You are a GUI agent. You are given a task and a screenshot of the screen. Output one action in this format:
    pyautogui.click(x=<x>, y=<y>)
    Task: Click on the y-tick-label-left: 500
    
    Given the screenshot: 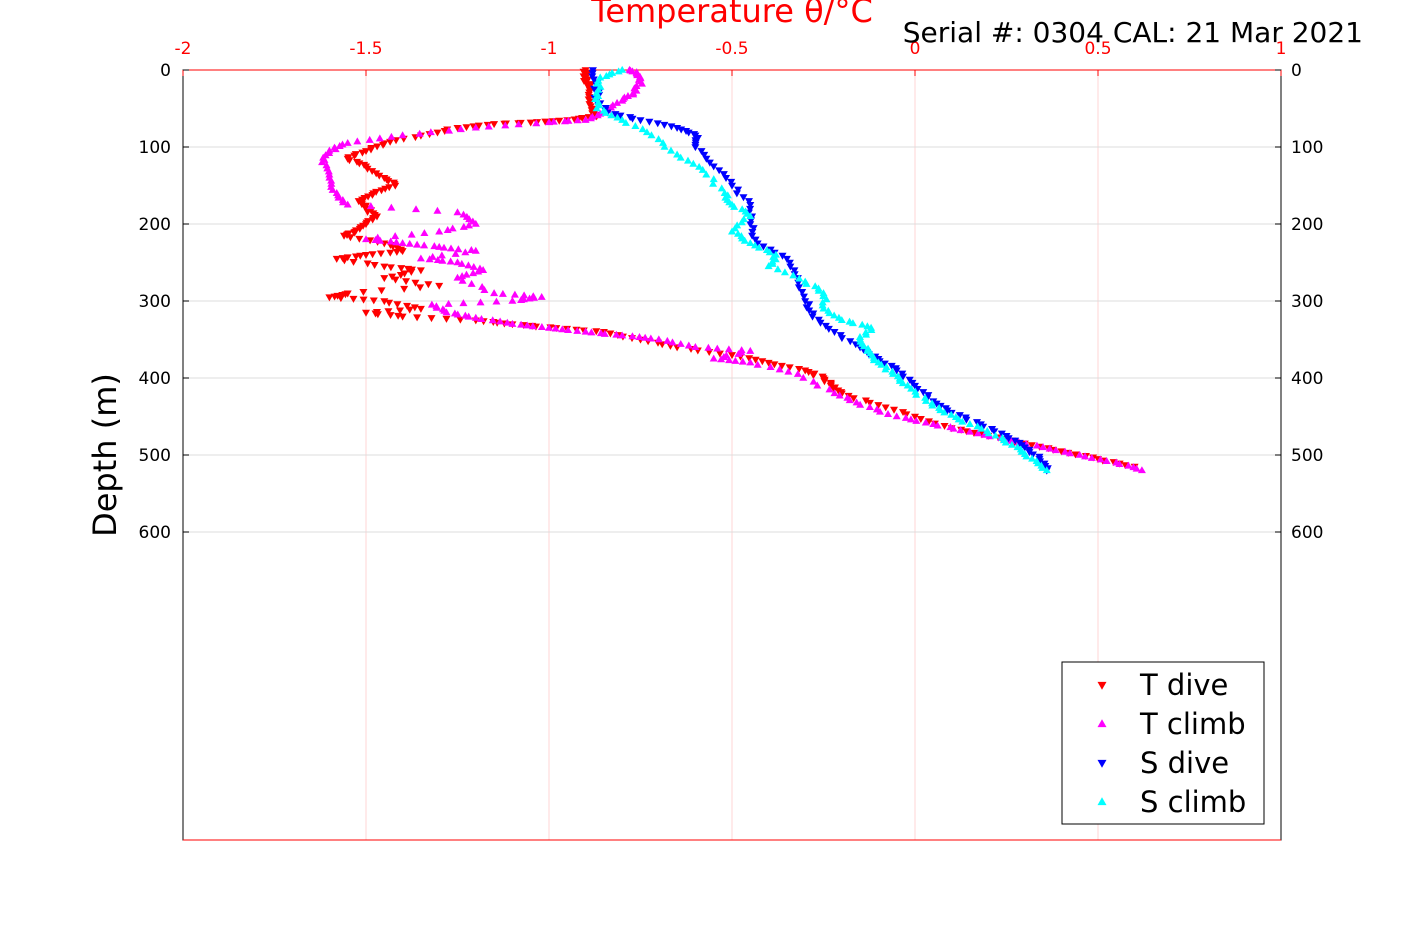 What is the action you would take?
    pyautogui.click(x=155, y=456)
    